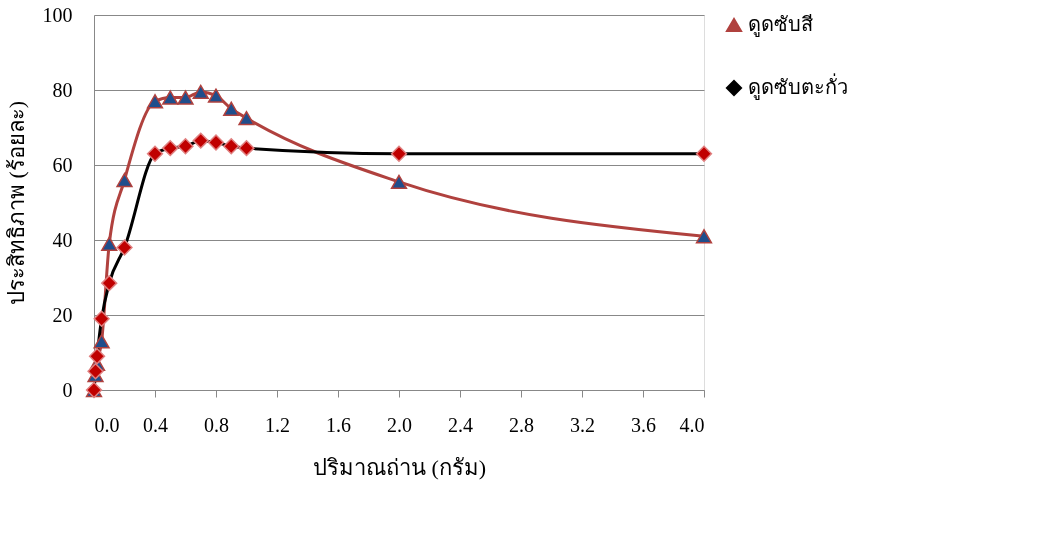 This screenshot has height=545, width=1039. What do you see at coordinates (582, 424) in the screenshot?
I see `x-tick-label: 3.2` at bounding box center [582, 424].